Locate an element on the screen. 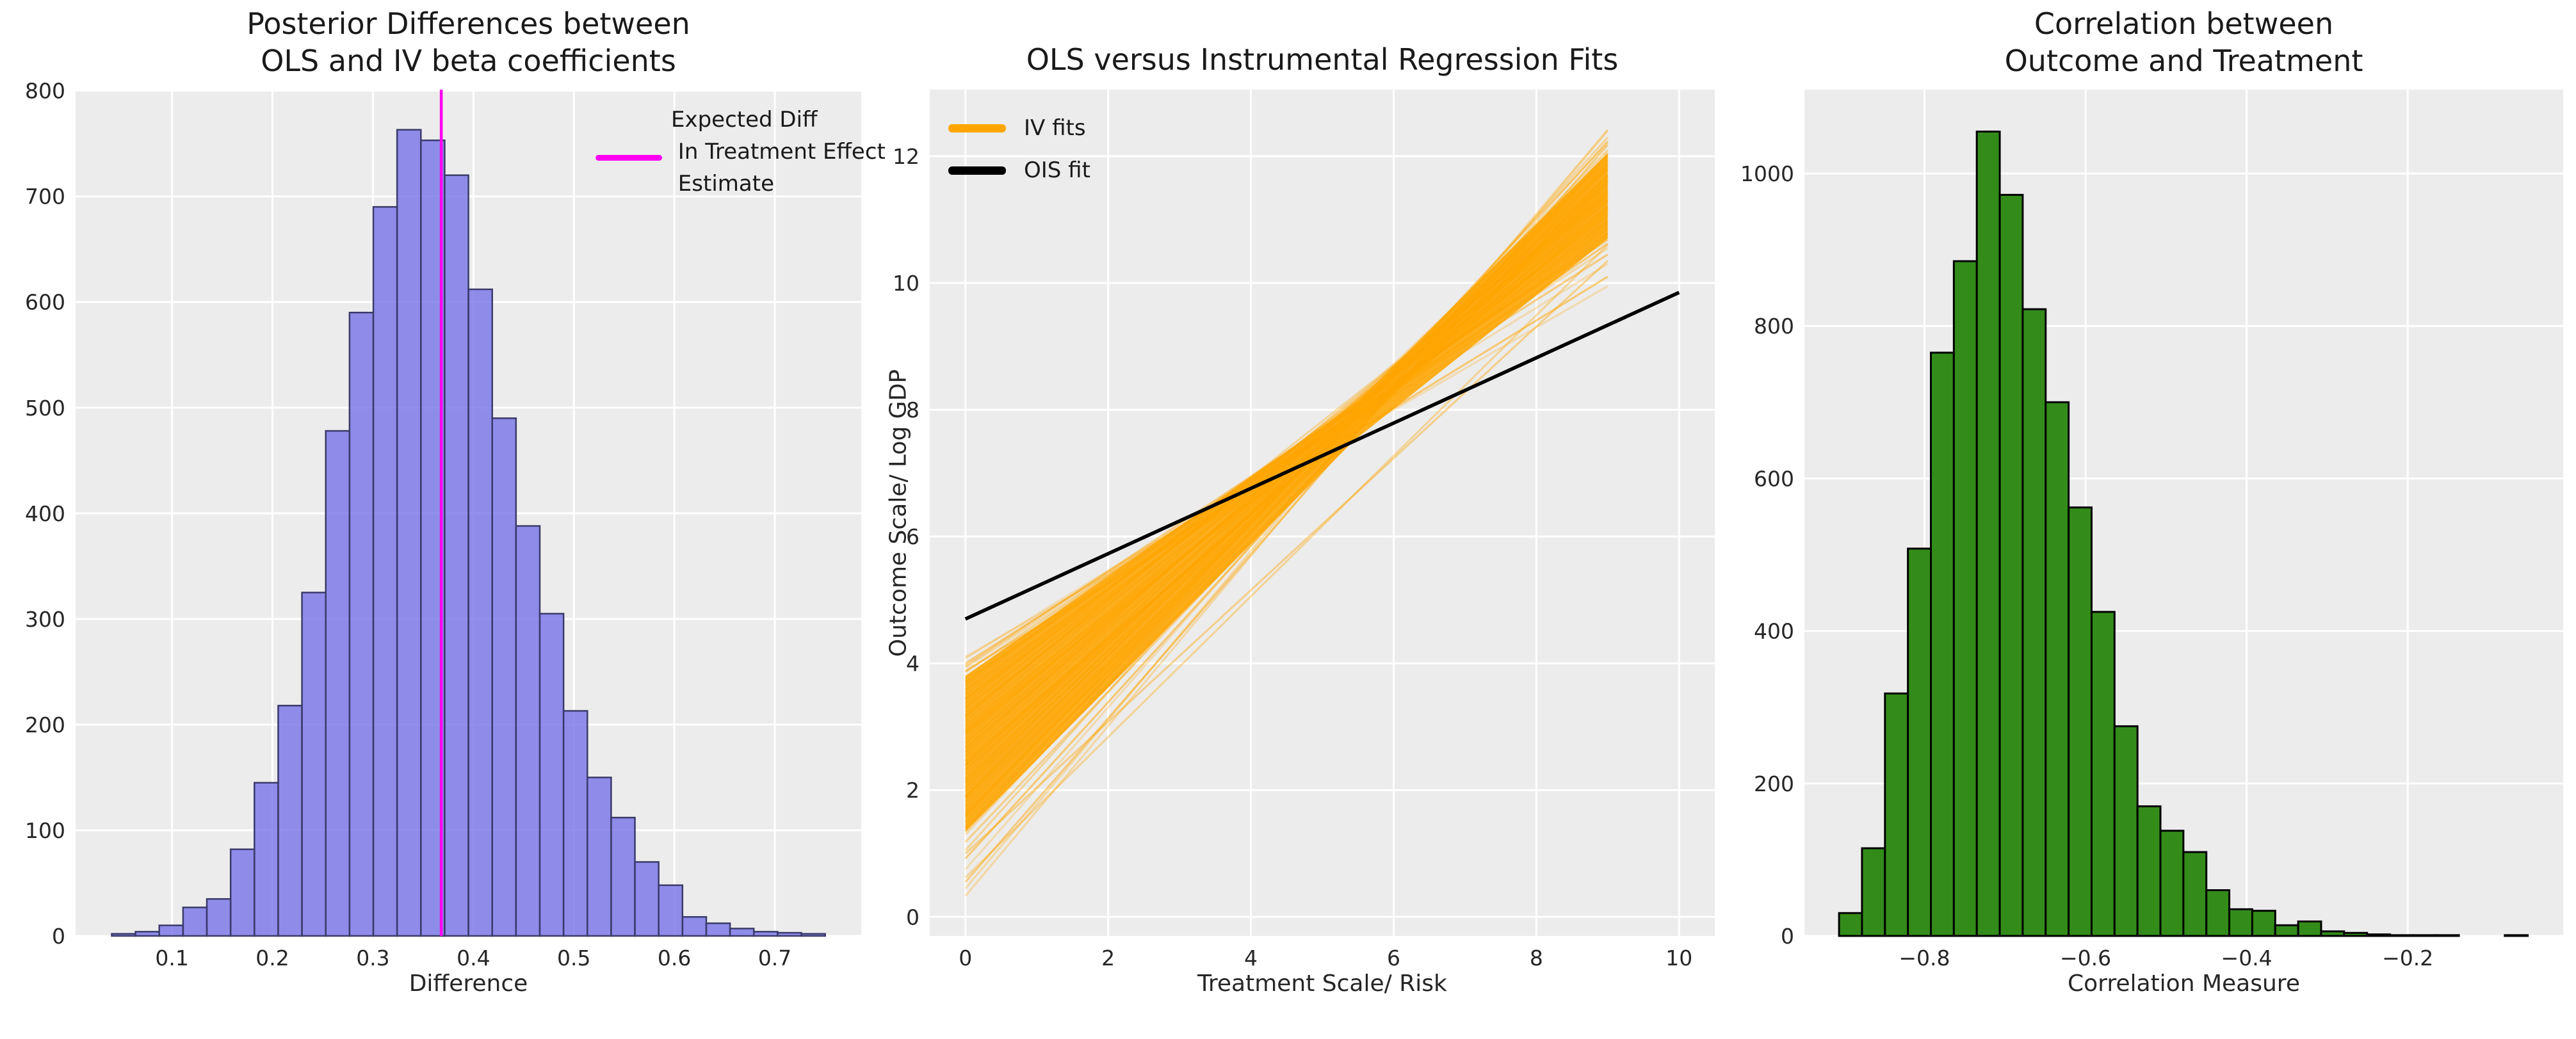 This screenshot has width=2576, height=1039. right-xaxis-label: Correlation Measure is located at coordinates (2184, 984).